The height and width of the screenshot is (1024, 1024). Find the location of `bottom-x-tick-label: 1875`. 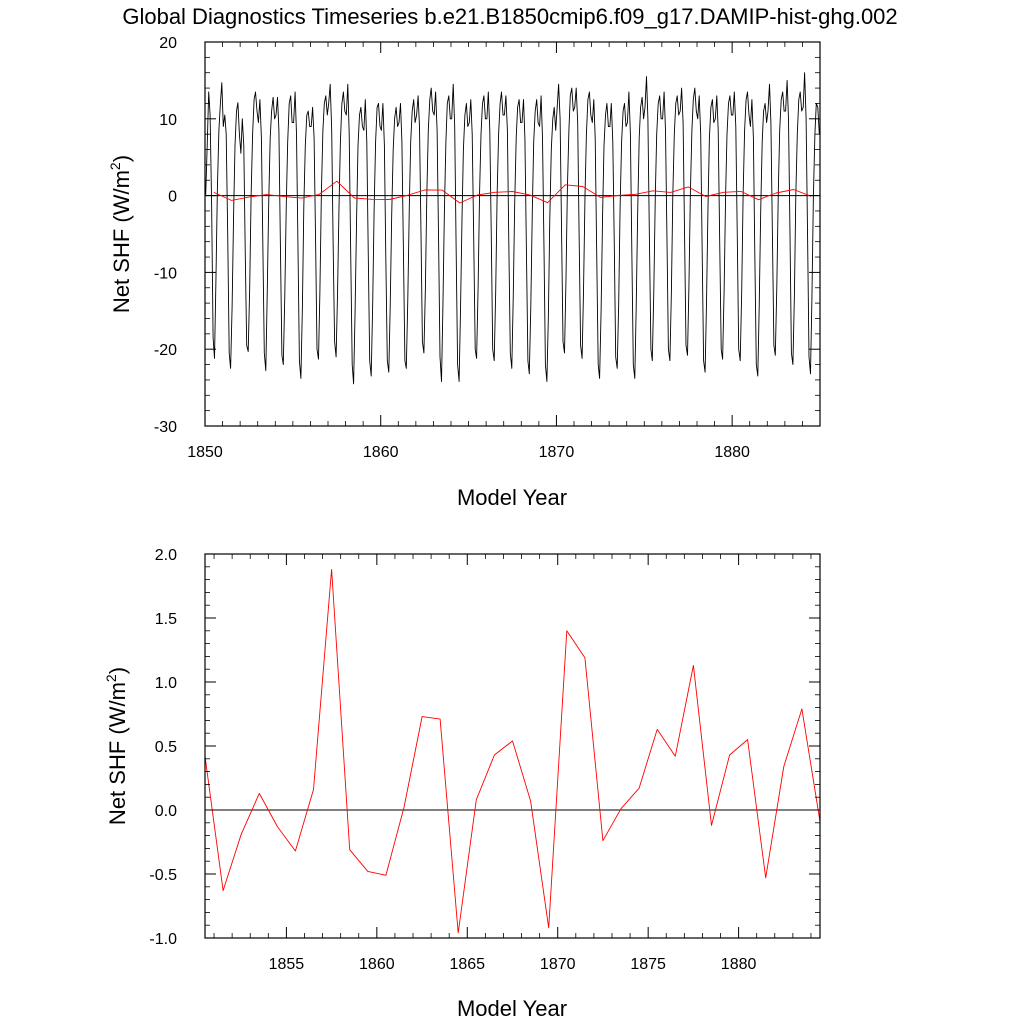

bottom-x-tick-label: 1875 is located at coordinates (648, 964).